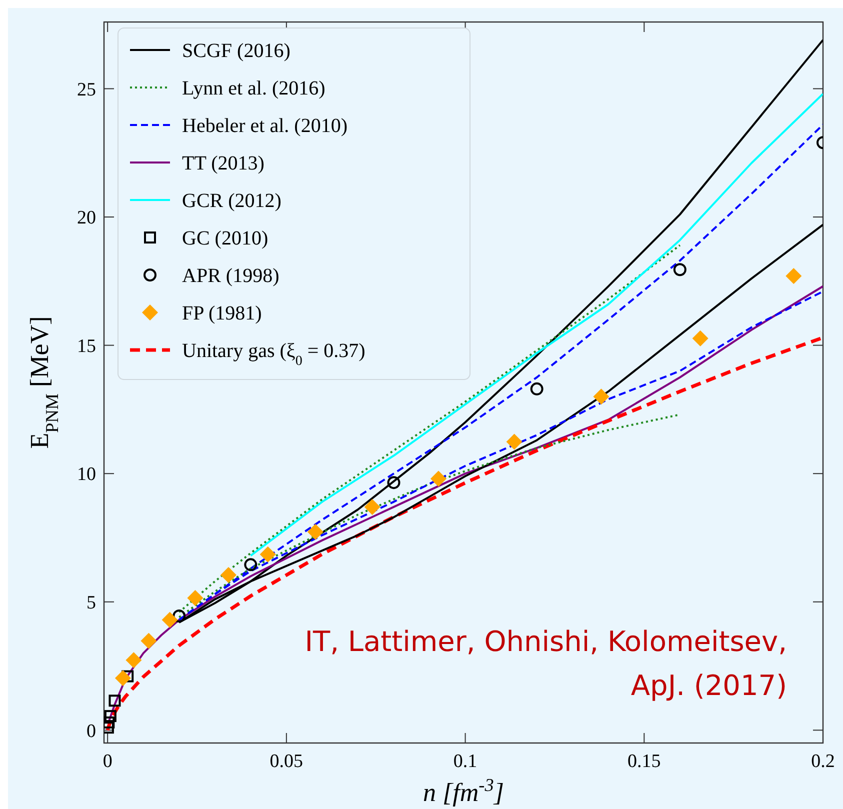 This screenshot has height=809, width=843. Describe the element at coordinates (232, 201) in the screenshot. I see `legend-label: GCR (2012)` at that location.